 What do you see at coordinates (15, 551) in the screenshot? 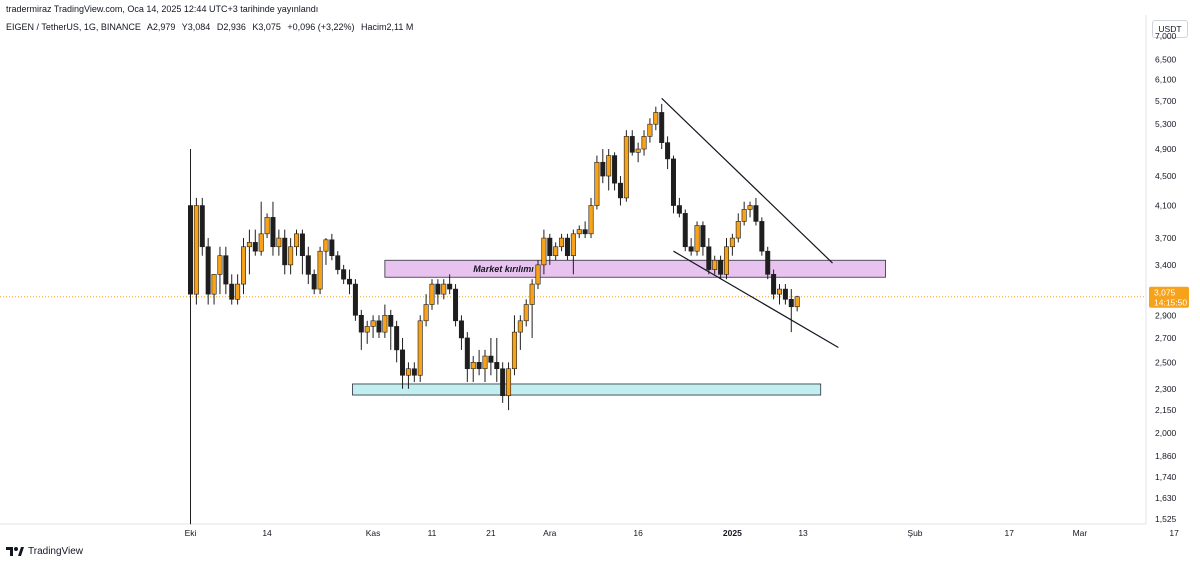
I see `tradingview-logo-icon` at bounding box center [15, 551].